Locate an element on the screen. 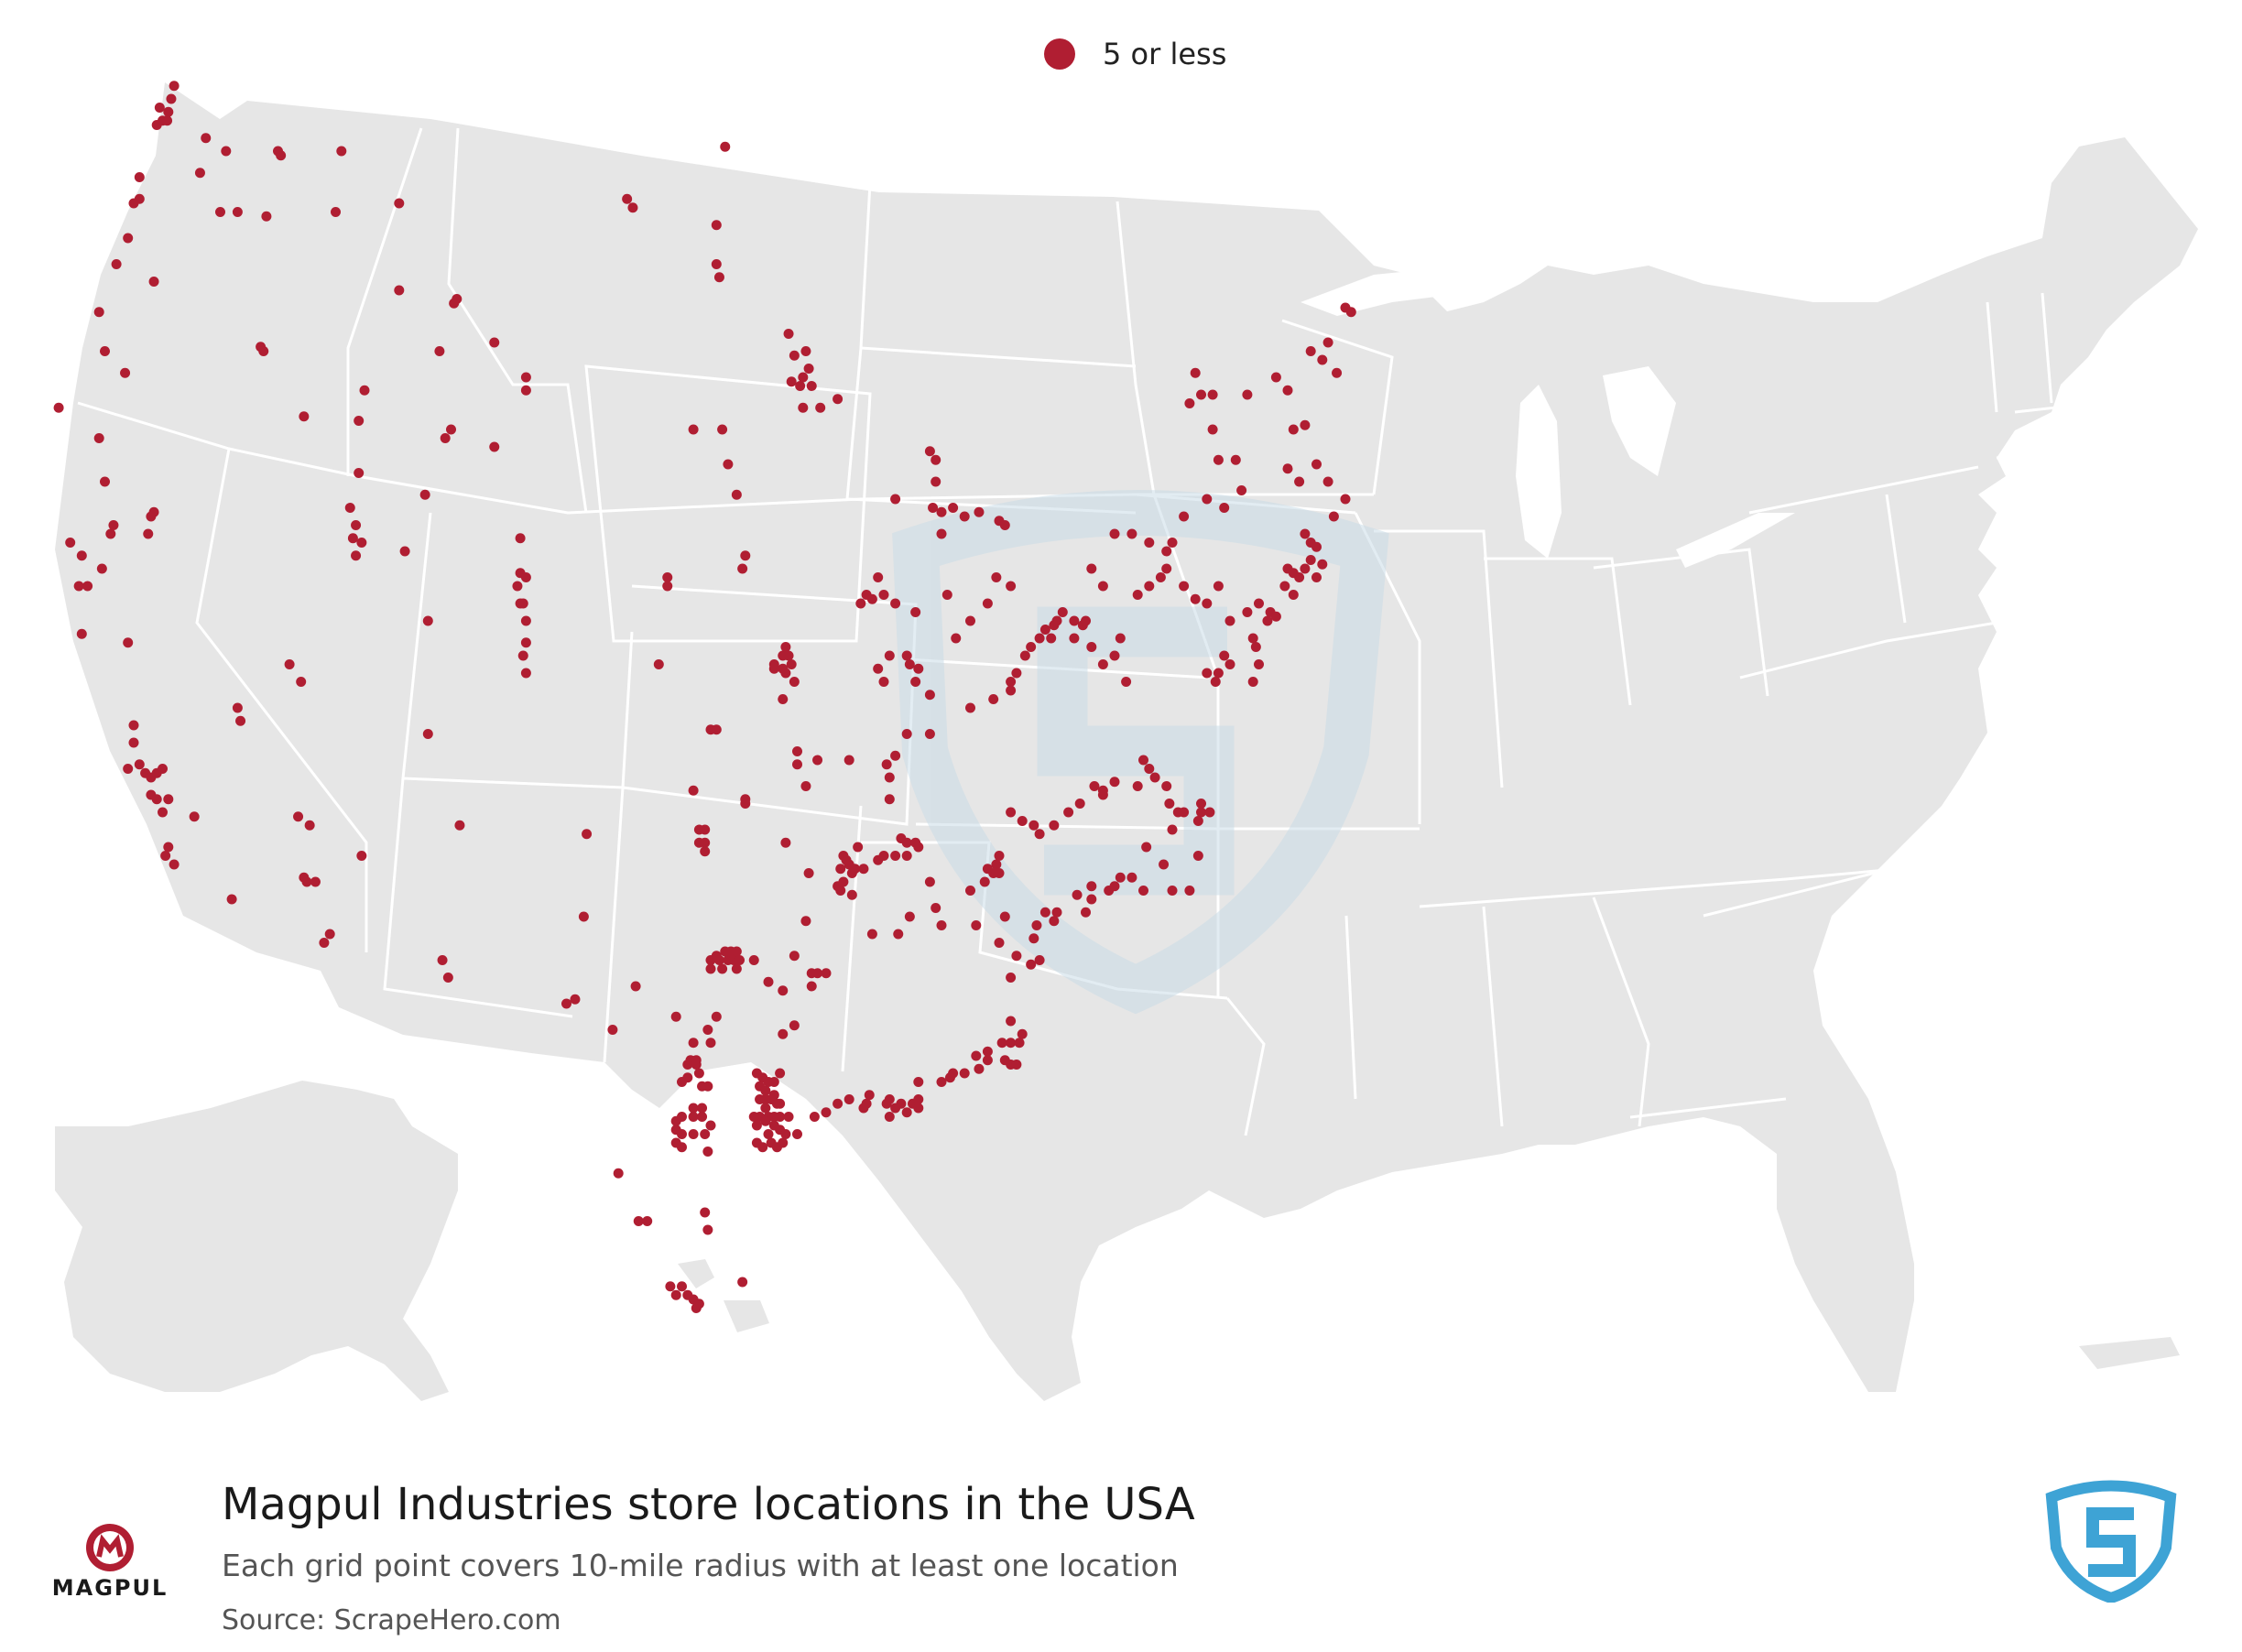 The image size is (2242, 1652). puerto-rico-shape is located at coordinates (2129, 1353).